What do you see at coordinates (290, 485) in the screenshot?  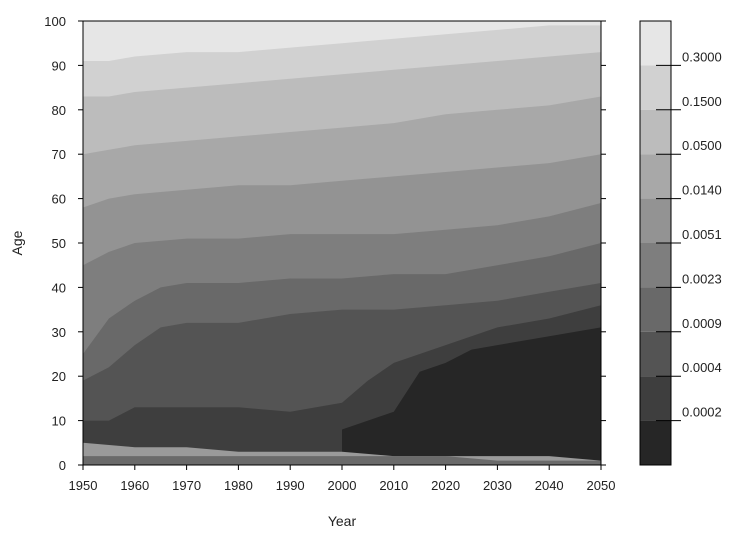 I see `x-tick-label: 1990` at bounding box center [290, 485].